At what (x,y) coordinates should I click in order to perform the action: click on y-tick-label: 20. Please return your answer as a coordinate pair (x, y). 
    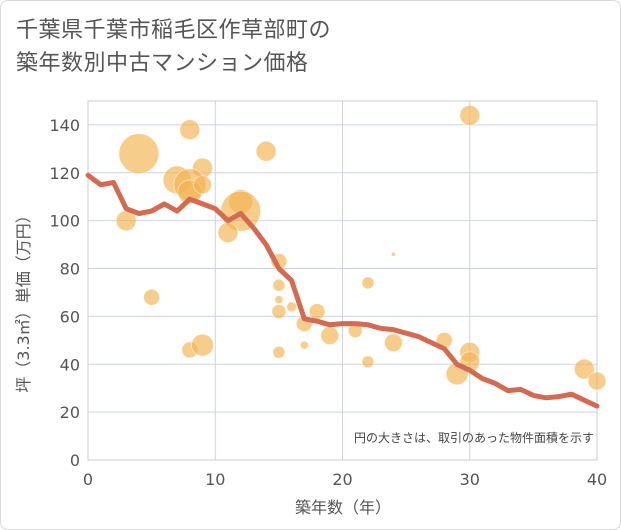
    Looking at the image, I should click on (70, 412).